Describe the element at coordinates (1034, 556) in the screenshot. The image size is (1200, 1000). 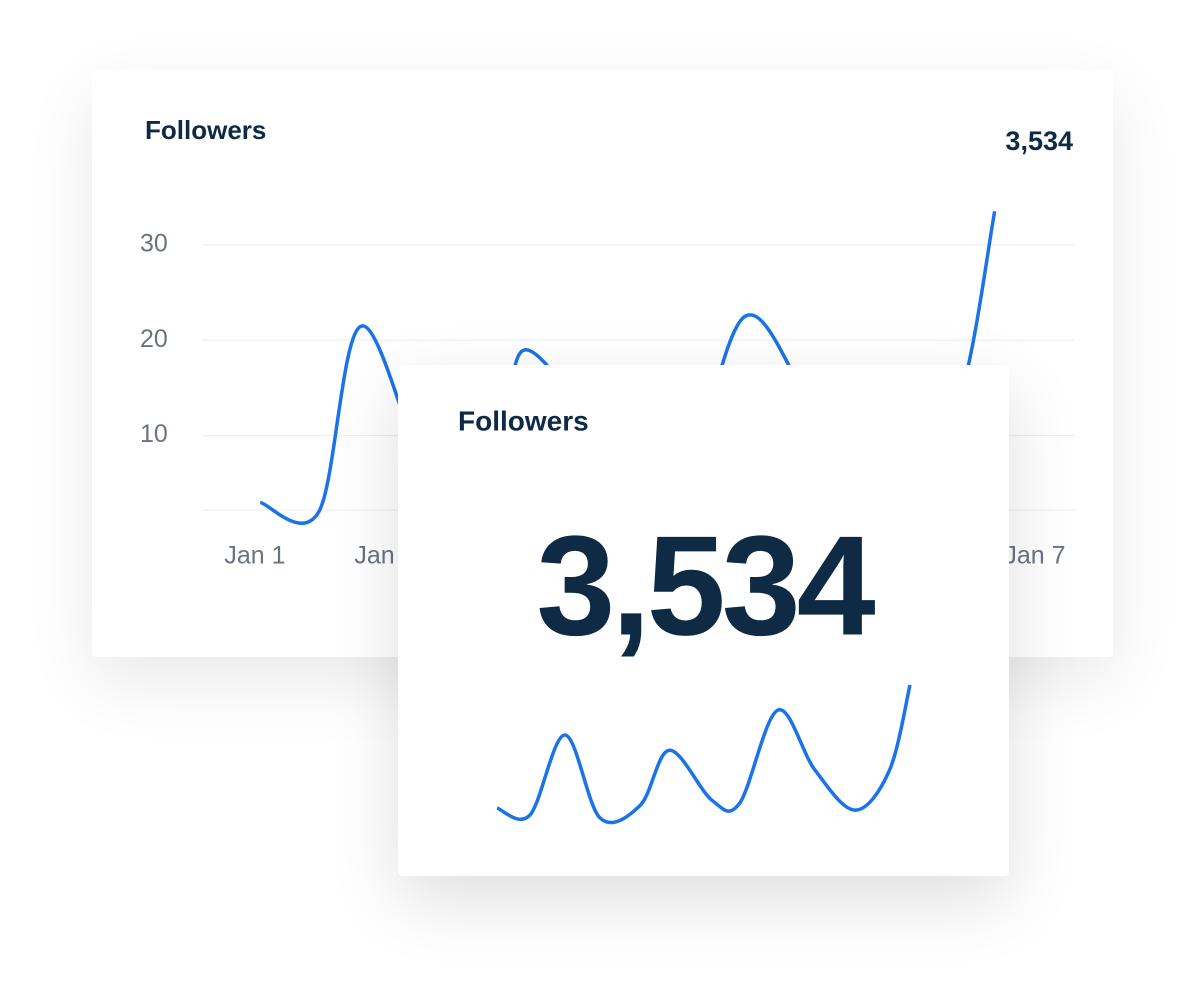
I see `x-tick-label: Jan 7` at that location.